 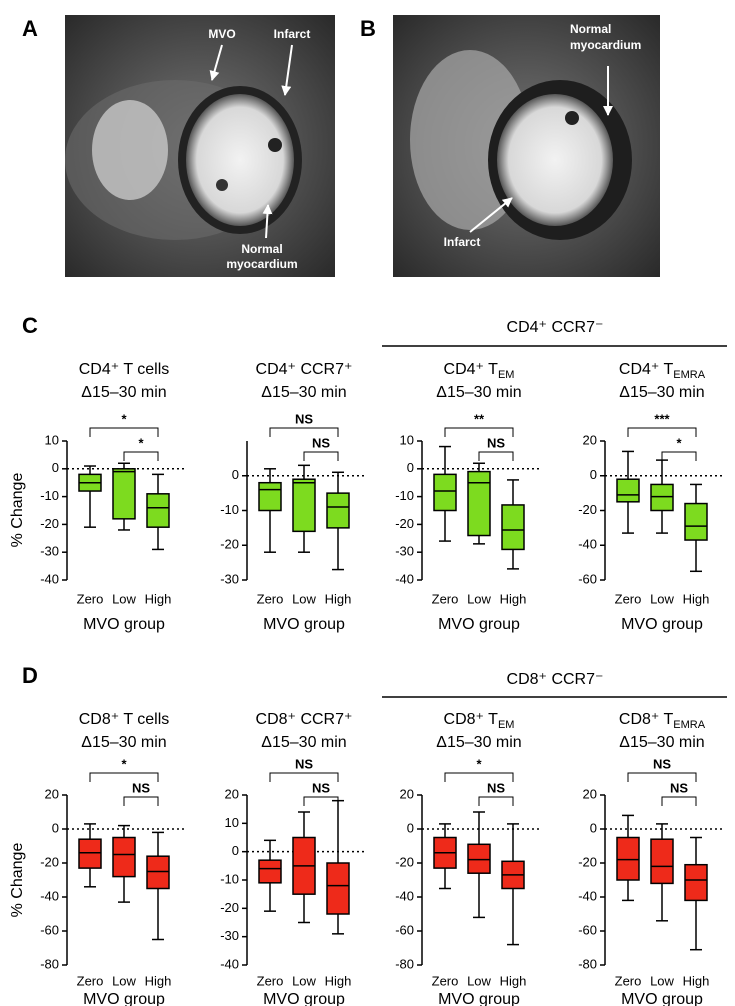 I want to click on mri-image-b, so click(x=526, y=146).